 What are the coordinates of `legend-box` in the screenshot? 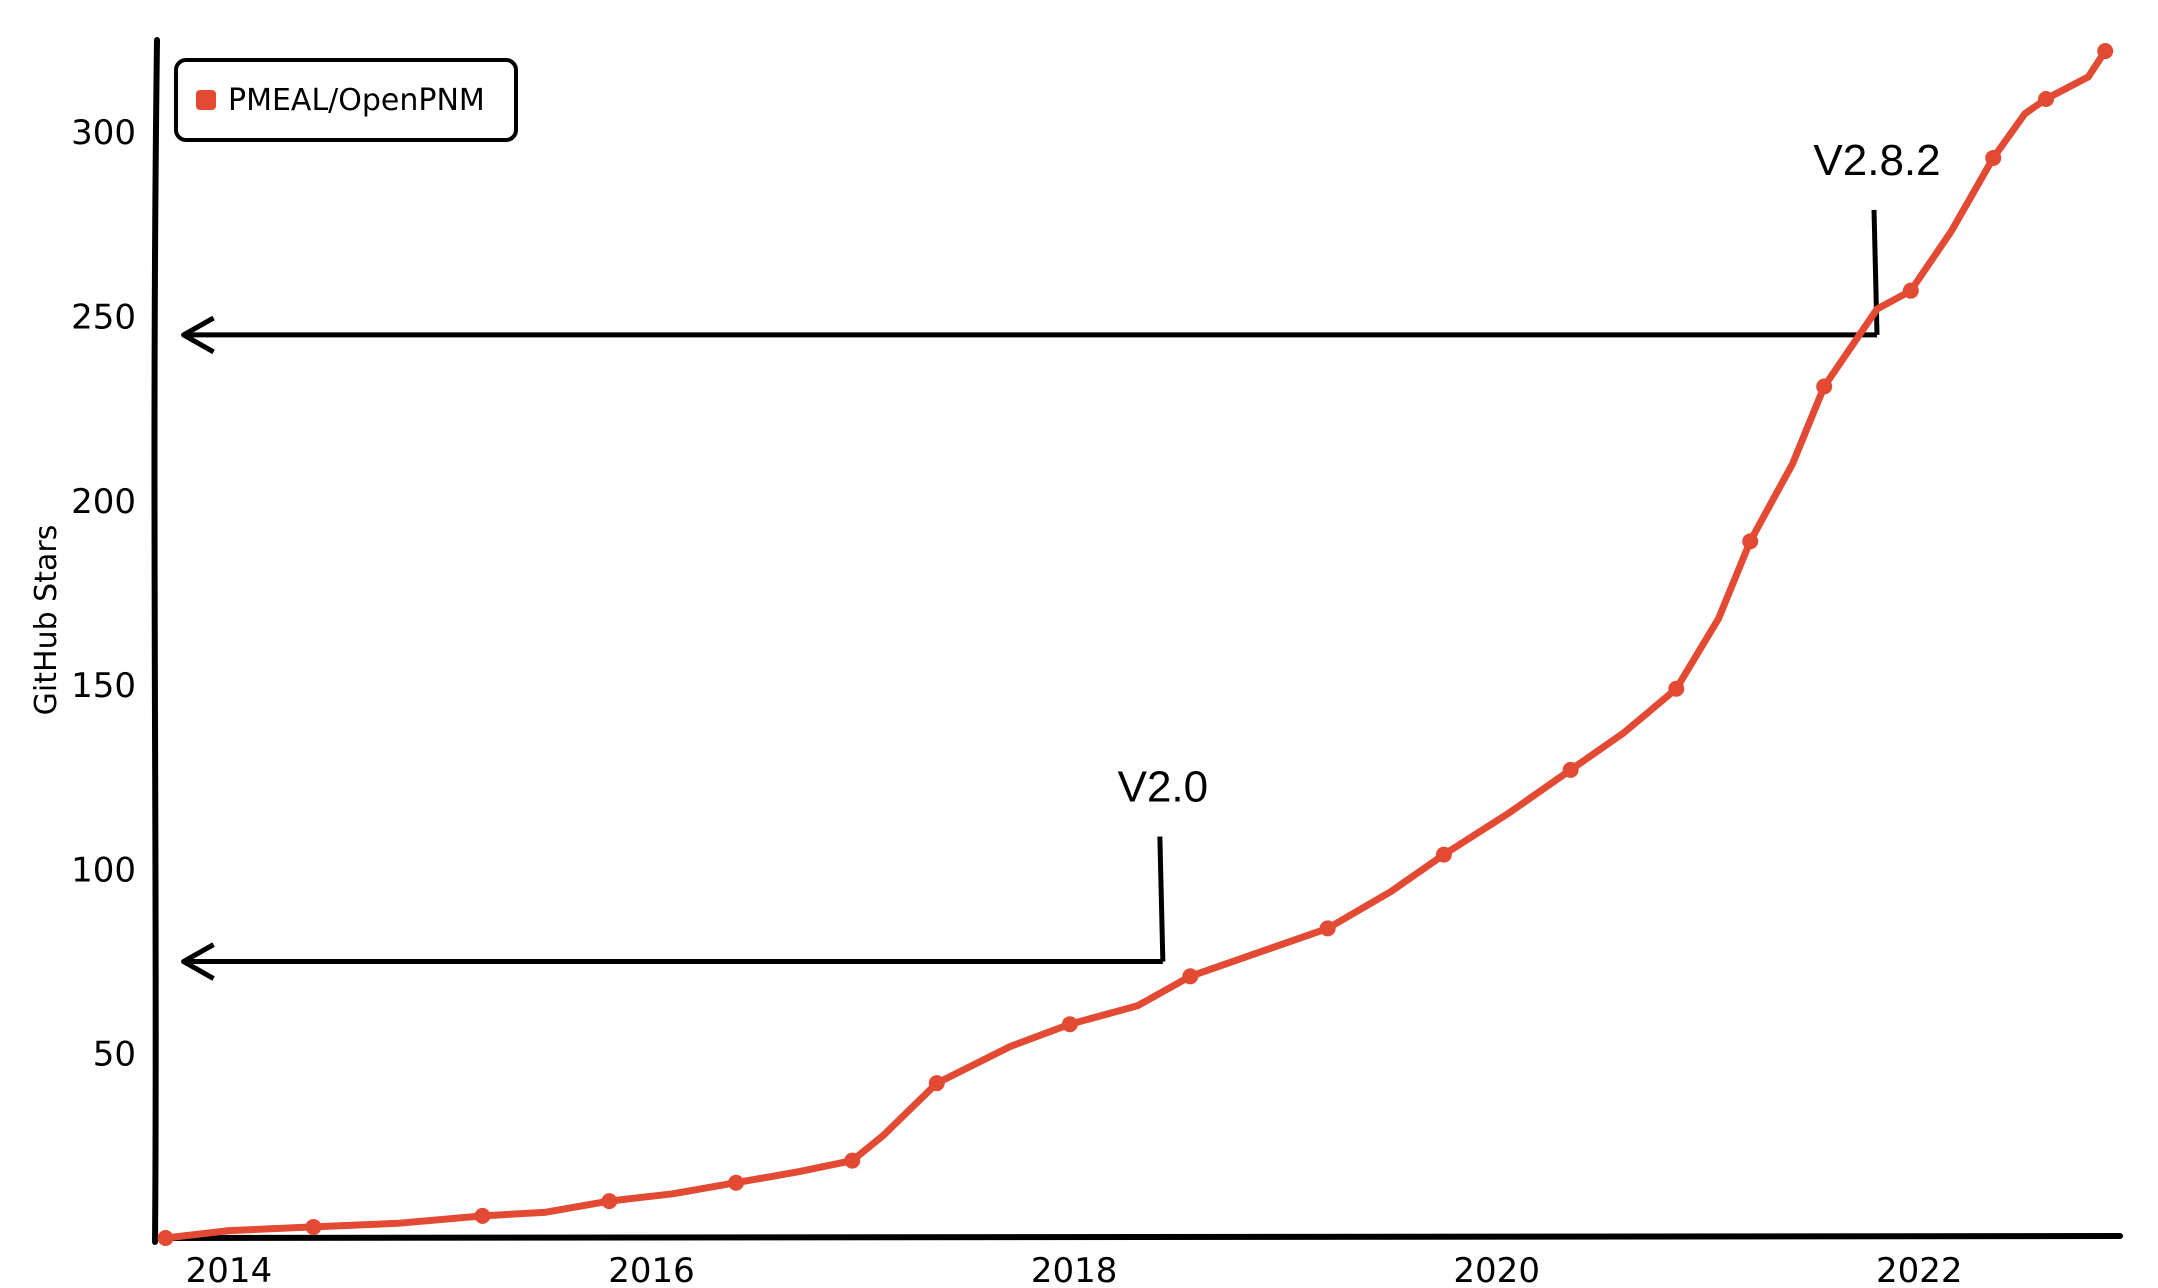 It's located at (346, 100).